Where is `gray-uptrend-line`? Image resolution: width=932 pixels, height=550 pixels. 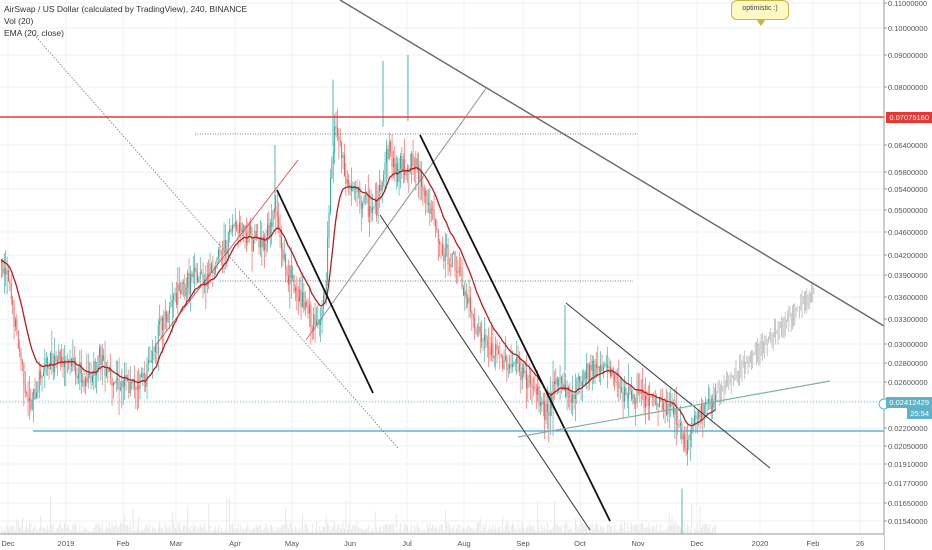 gray-uptrend-line is located at coordinates (396, 213).